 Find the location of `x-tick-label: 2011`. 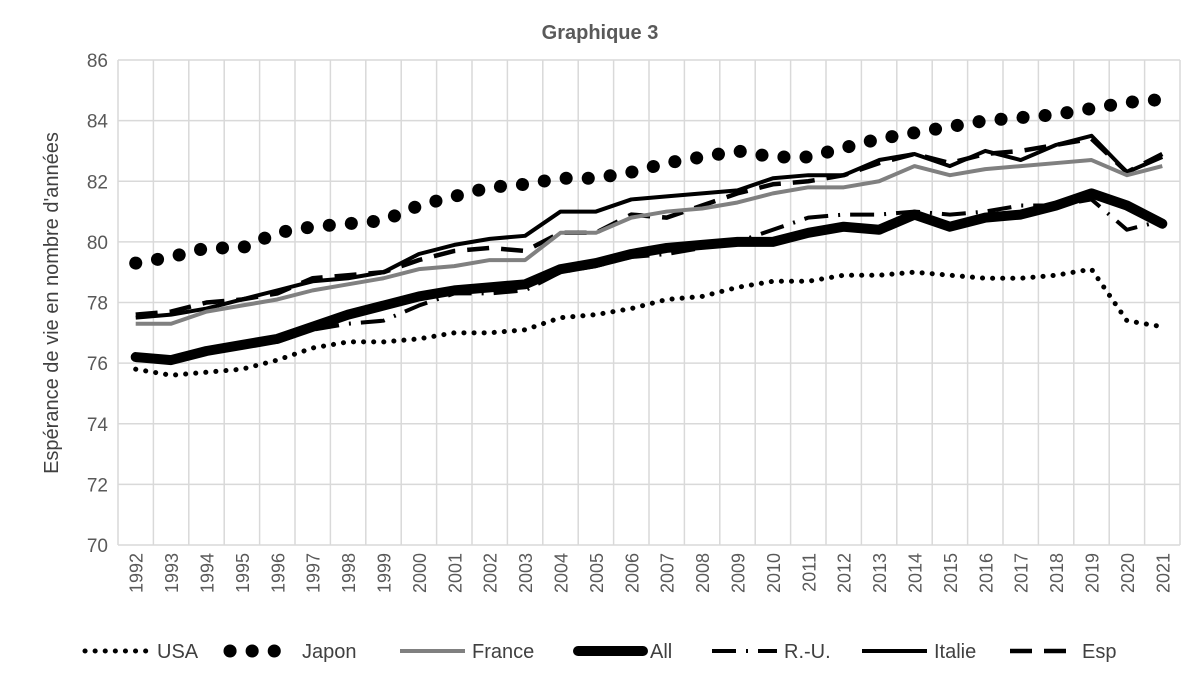

x-tick-label: 2011 is located at coordinates (809, 572).